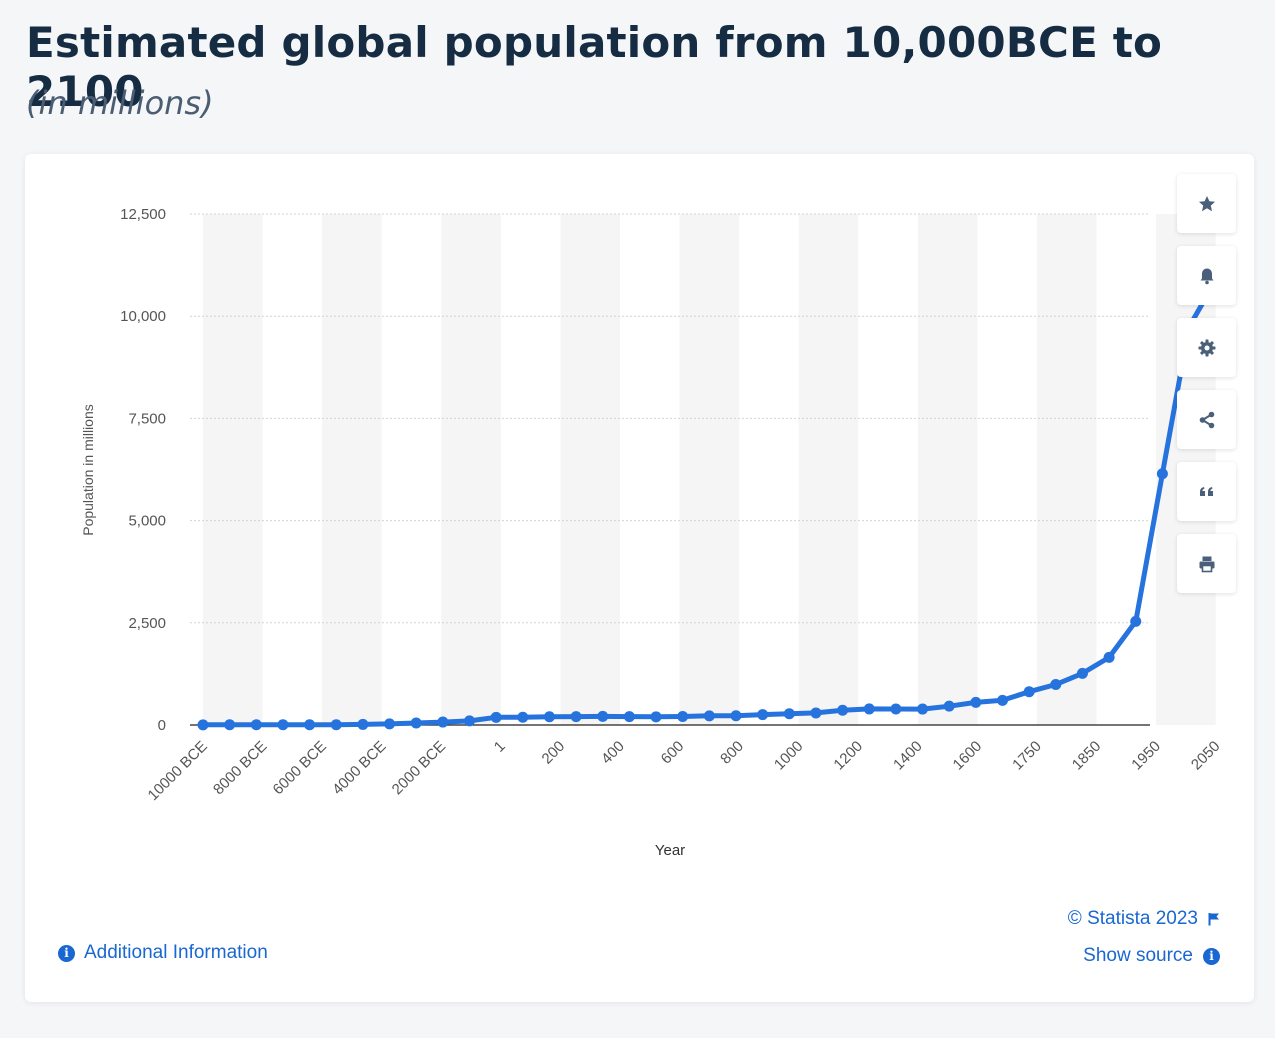 This screenshot has height=1038, width=1275. Describe the element at coordinates (1146, 756) in the screenshot. I see `x-tick-label: 1950` at that location.